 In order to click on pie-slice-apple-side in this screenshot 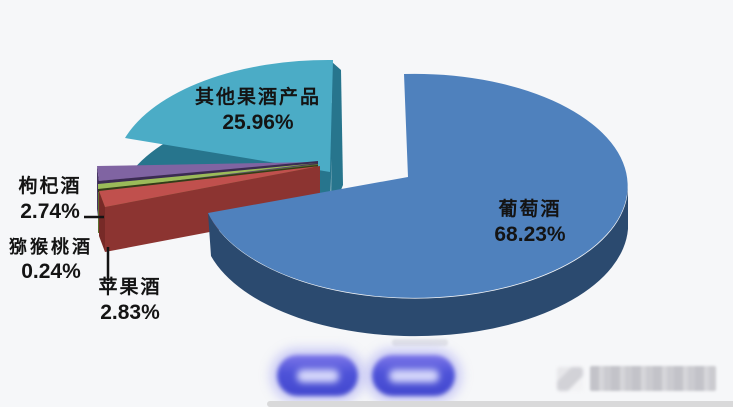, I will do `click(212, 209)`.